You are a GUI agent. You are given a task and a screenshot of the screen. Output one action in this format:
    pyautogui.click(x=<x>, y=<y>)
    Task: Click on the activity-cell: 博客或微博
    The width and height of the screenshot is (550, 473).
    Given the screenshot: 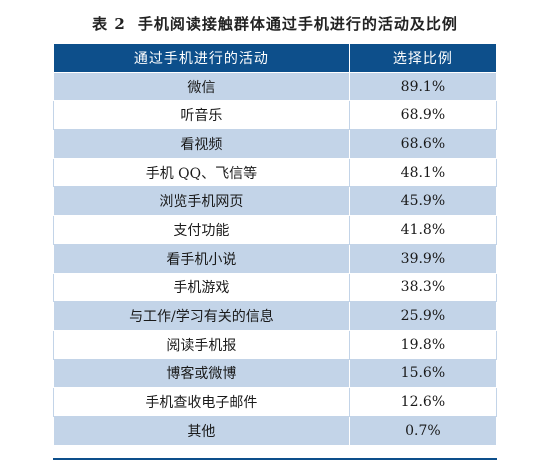 What is the action you would take?
    pyautogui.click(x=201, y=373)
    